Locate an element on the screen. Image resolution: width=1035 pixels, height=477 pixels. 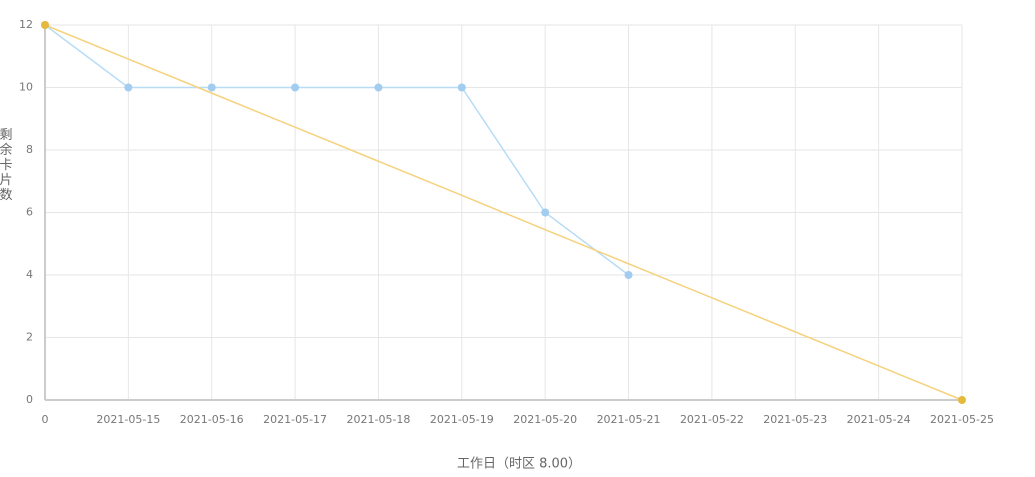
x-tick-label: 2021-05-22 is located at coordinates (712, 419).